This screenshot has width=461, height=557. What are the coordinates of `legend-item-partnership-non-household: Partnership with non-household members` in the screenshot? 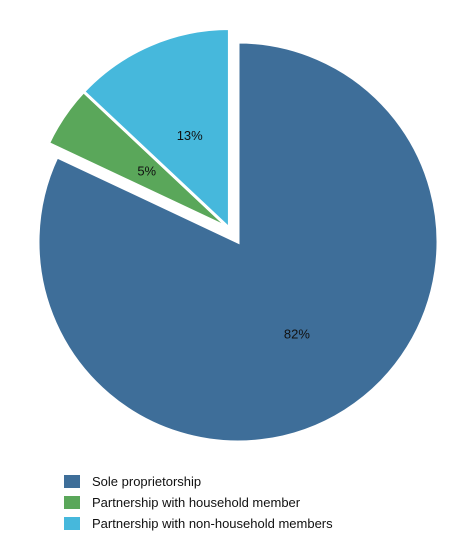 It's located at (198, 523).